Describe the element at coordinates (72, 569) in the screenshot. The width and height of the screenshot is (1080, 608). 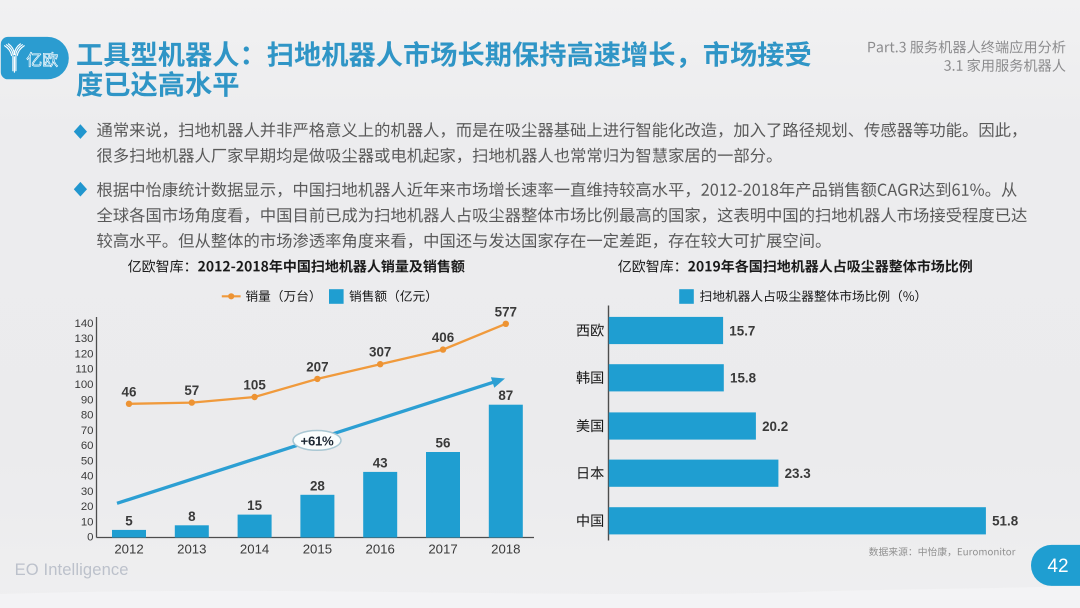
I see `svg-text: EO Intelligence` at that location.